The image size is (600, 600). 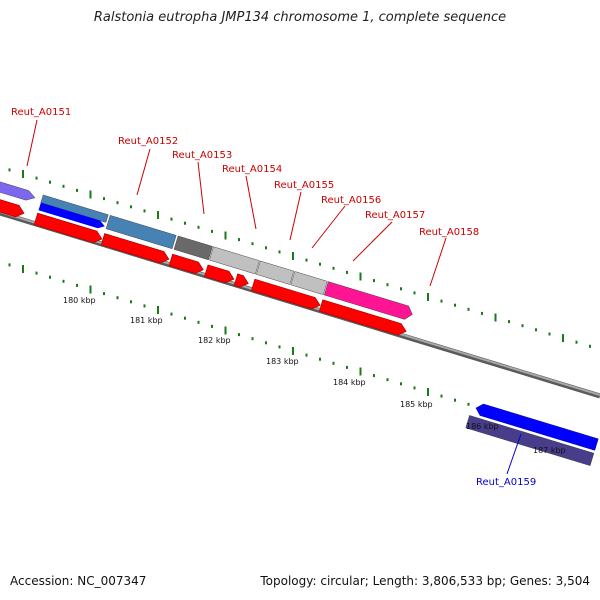 What do you see at coordinates (395, 215) in the screenshot?
I see `label-reut-a0157: Reut_A0157` at bounding box center [395, 215].